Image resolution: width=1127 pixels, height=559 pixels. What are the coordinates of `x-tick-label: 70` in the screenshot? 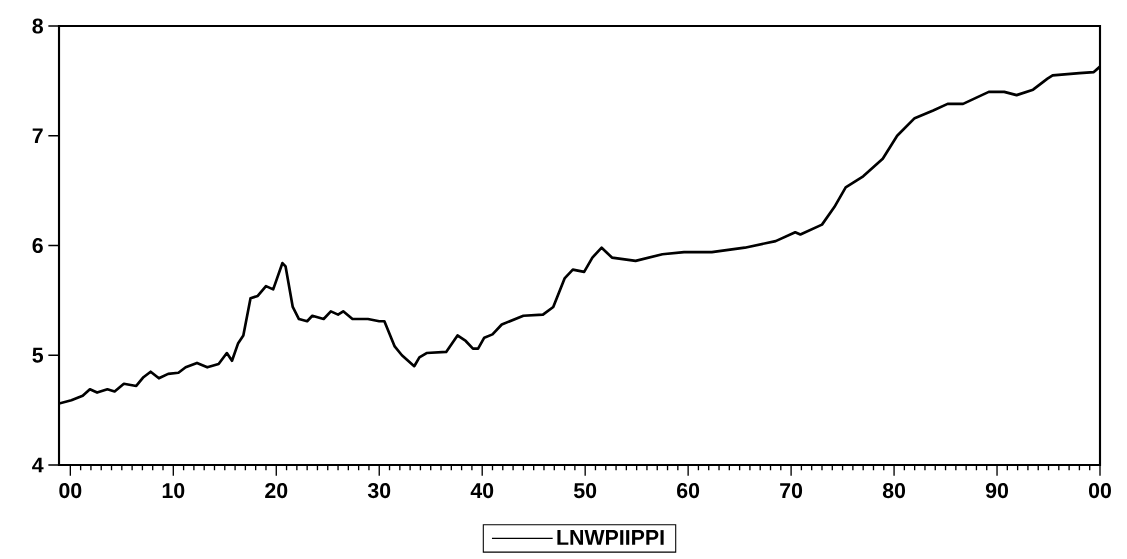 It's located at (791, 491).